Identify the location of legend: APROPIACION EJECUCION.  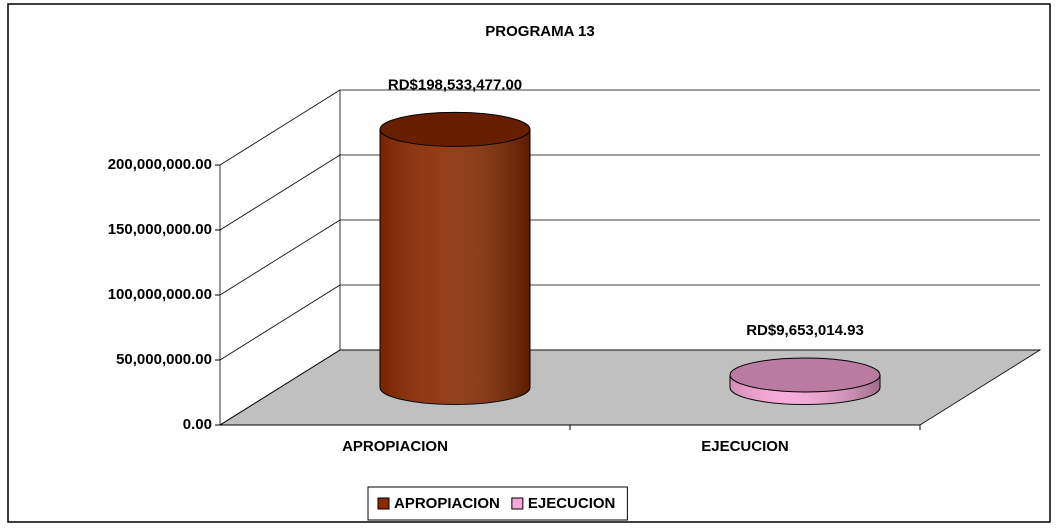
(497, 503).